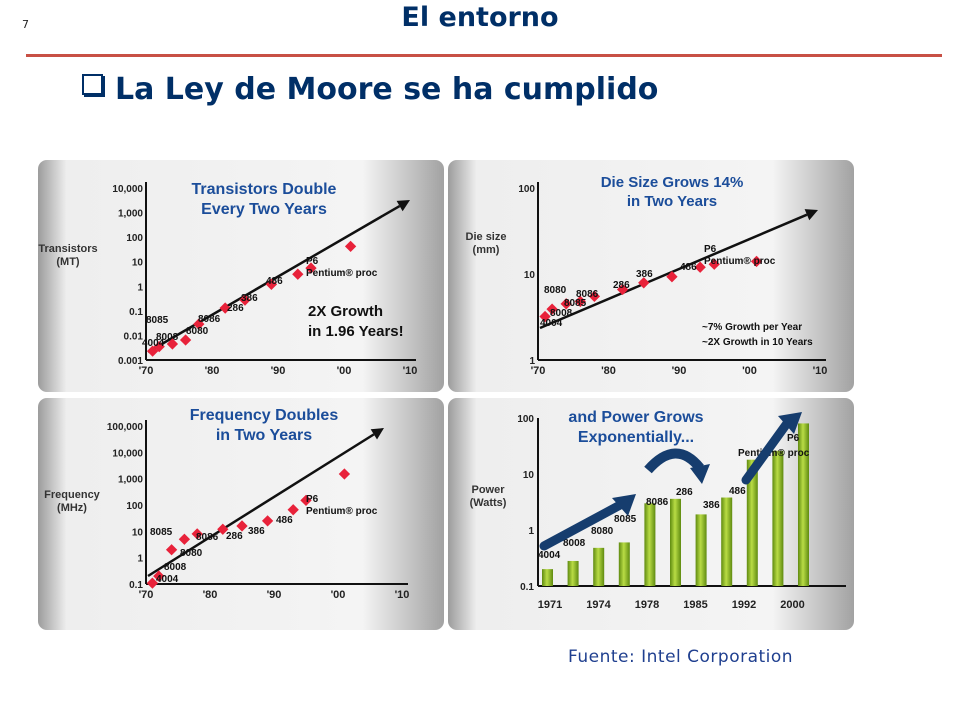 The height and width of the screenshot is (720, 960). I want to click on y-tick-label: 0.1, so click(136, 585).